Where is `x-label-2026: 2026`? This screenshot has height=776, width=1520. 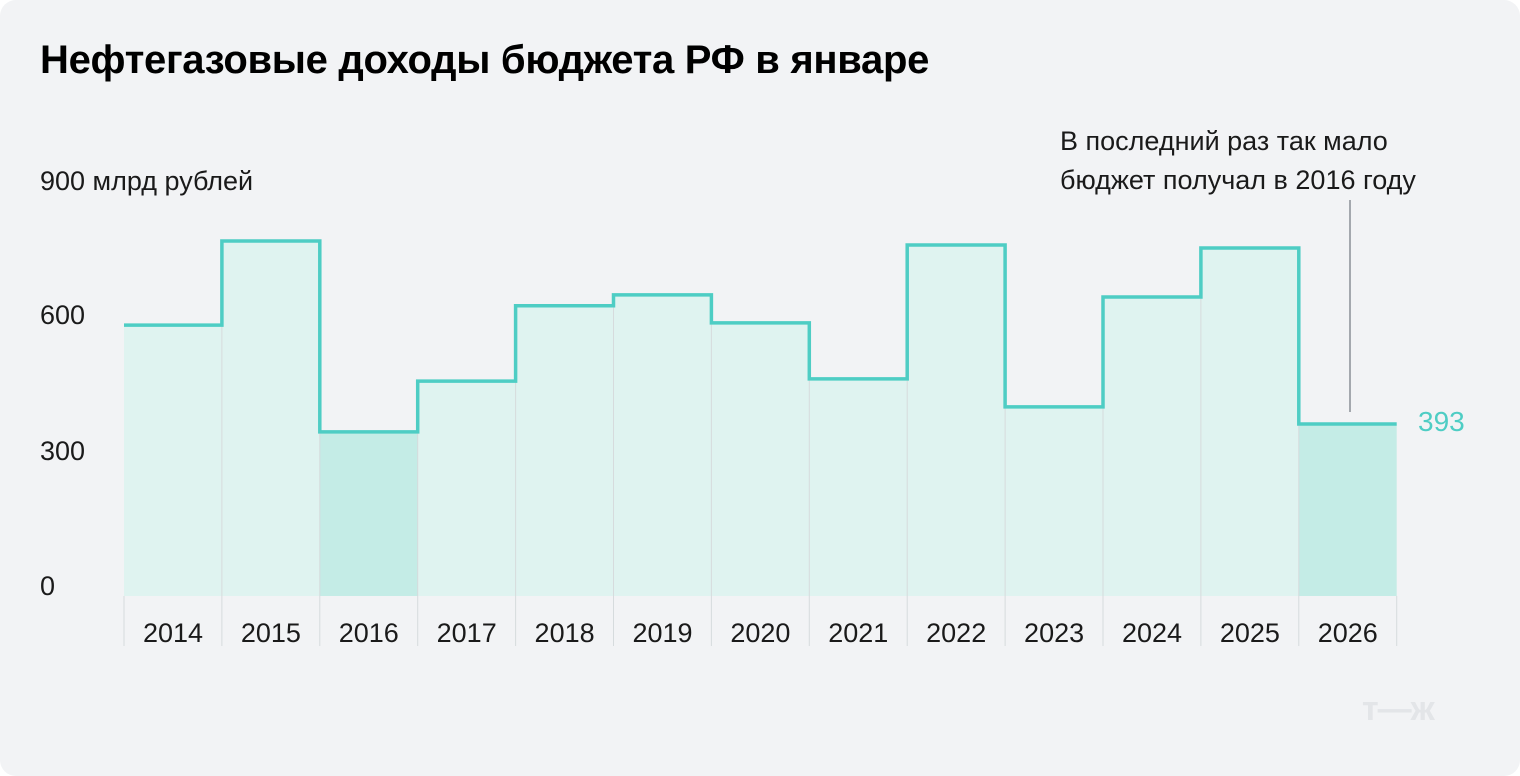 x-label-2026: 2026 is located at coordinates (1347, 633).